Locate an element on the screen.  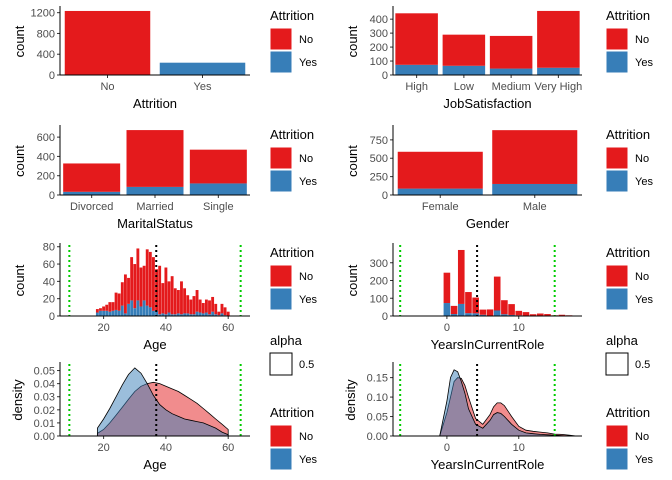
x-tick-label: 60 is located at coordinates (228, 448).